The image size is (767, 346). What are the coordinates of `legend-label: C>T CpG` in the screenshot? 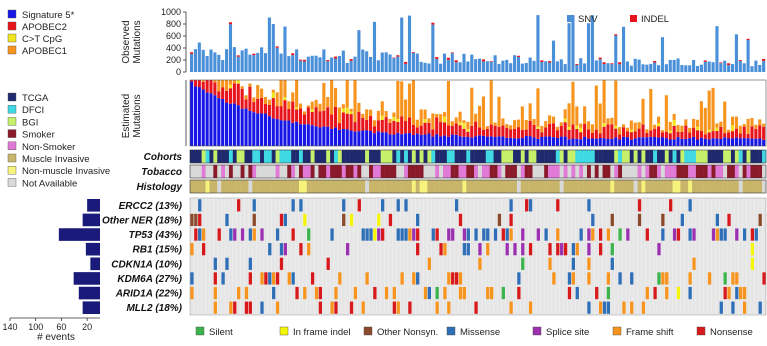 It's located at (42, 39).